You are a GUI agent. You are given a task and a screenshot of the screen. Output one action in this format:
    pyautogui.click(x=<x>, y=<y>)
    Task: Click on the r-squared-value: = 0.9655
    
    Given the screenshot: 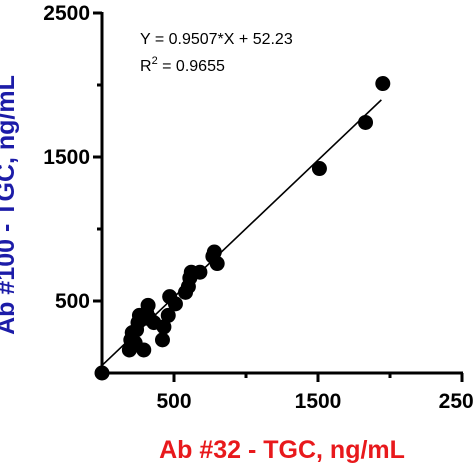 What is the action you would take?
    pyautogui.click(x=191, y=66)
    